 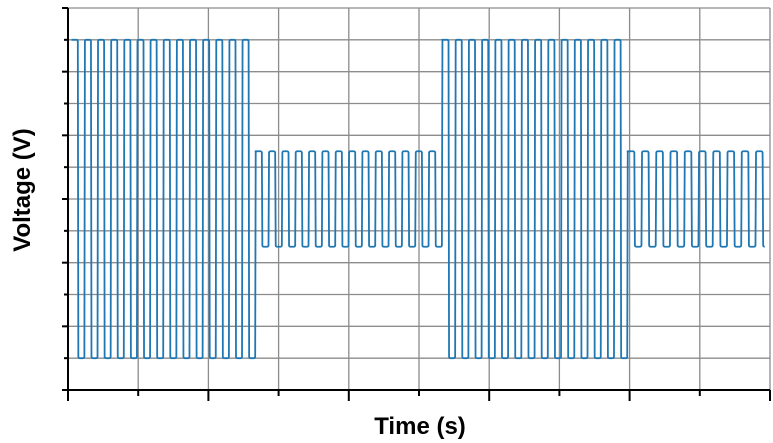 What do you see at coordinates (22, 190) in the screenshot?
I see `y-axis-title: Voltage (V)` at bounding box center [22, 190].